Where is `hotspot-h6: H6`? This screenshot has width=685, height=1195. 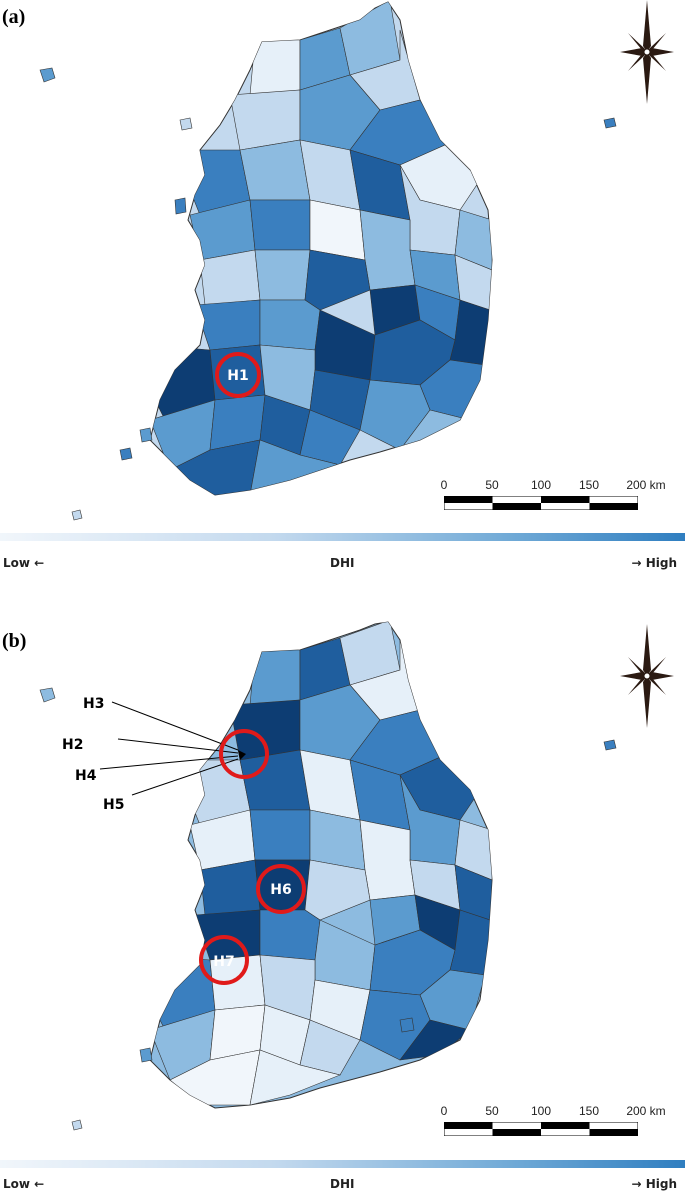
hotspot-h6: H6 is located at coordinates (281, 889).